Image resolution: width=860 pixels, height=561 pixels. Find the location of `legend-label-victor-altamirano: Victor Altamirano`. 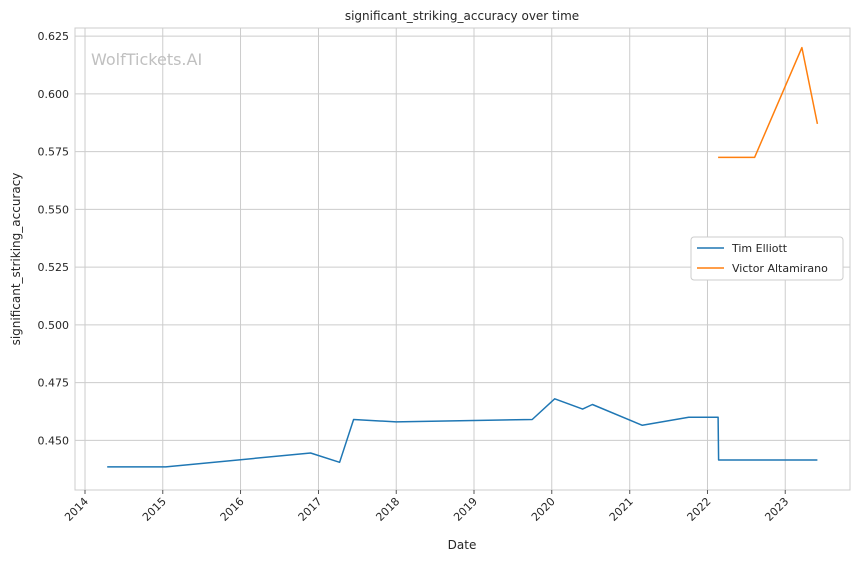

legend-label-victor-altamirano: Victor Altamirano is located at coordinates (780, 268).